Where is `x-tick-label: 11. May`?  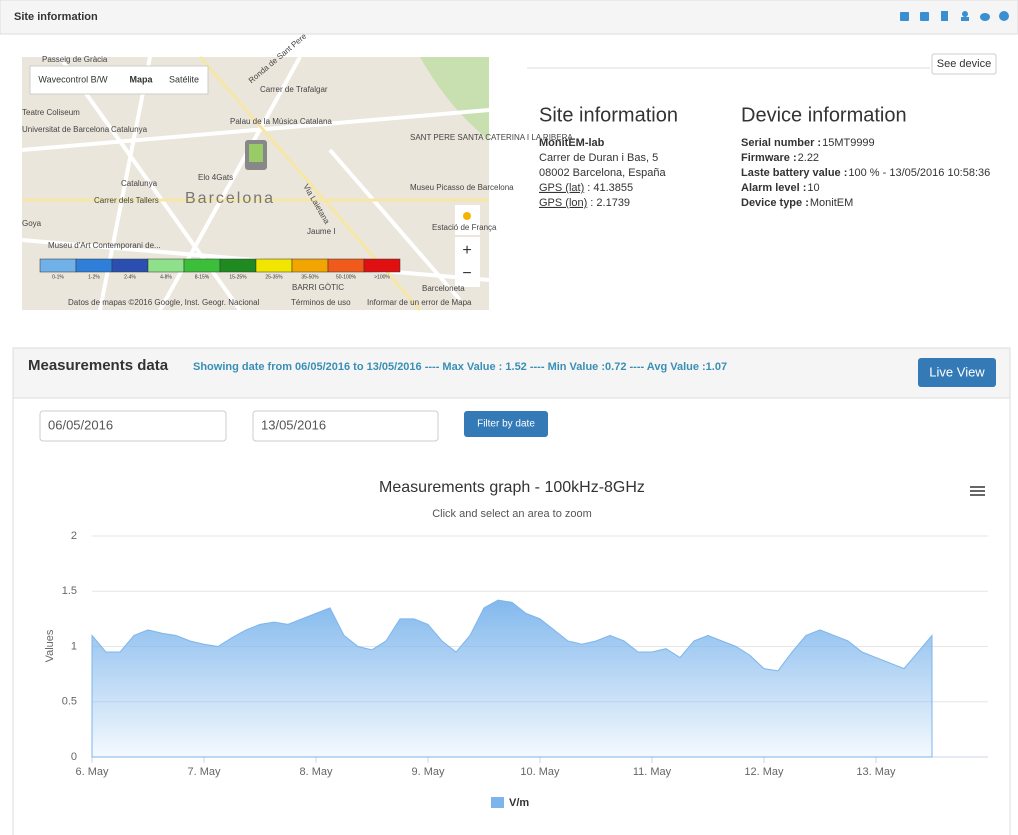
x-tick-label: 11. May is located at coordinates (652, 772).